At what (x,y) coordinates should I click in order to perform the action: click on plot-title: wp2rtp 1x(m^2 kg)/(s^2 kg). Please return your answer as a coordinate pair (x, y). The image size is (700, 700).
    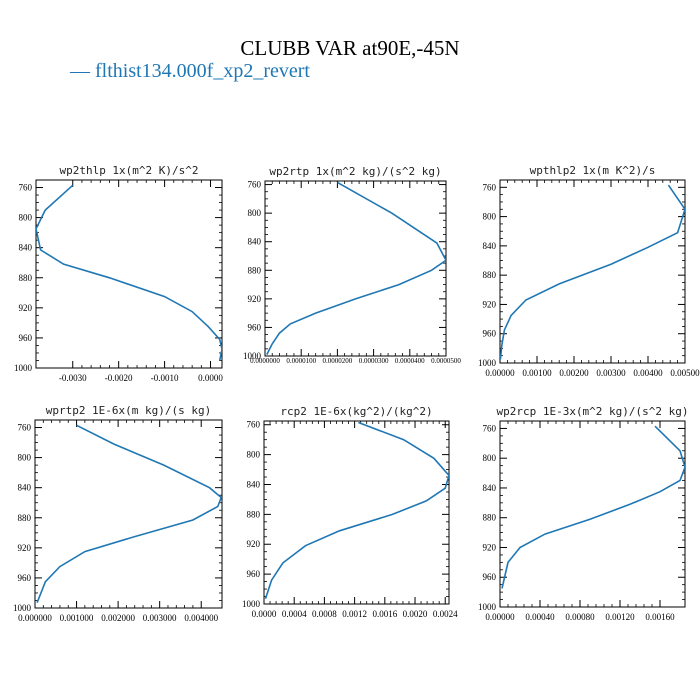
    Looking at the image, I should click on (355, 171).